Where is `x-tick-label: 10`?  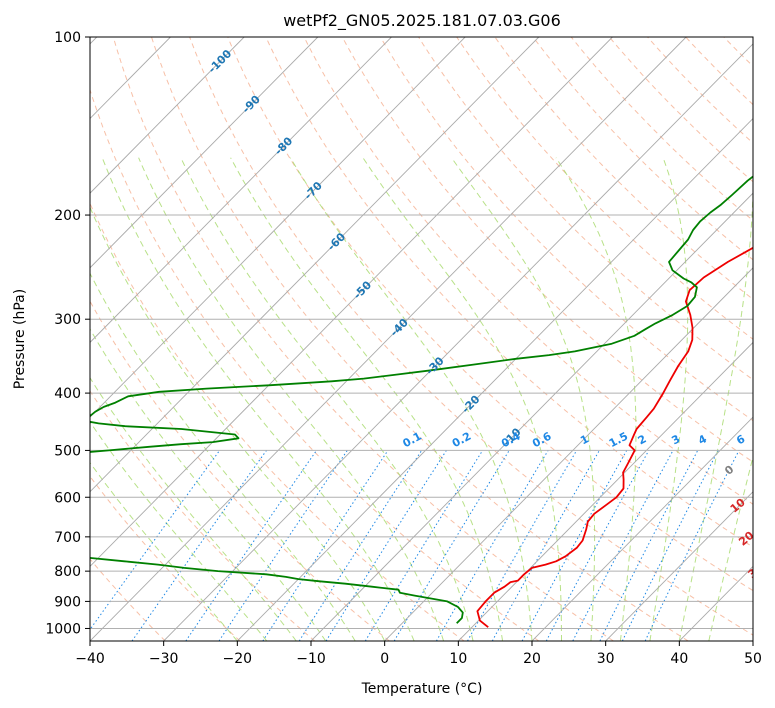 x-tick-label: 10 is located at coordinates (458, 659).